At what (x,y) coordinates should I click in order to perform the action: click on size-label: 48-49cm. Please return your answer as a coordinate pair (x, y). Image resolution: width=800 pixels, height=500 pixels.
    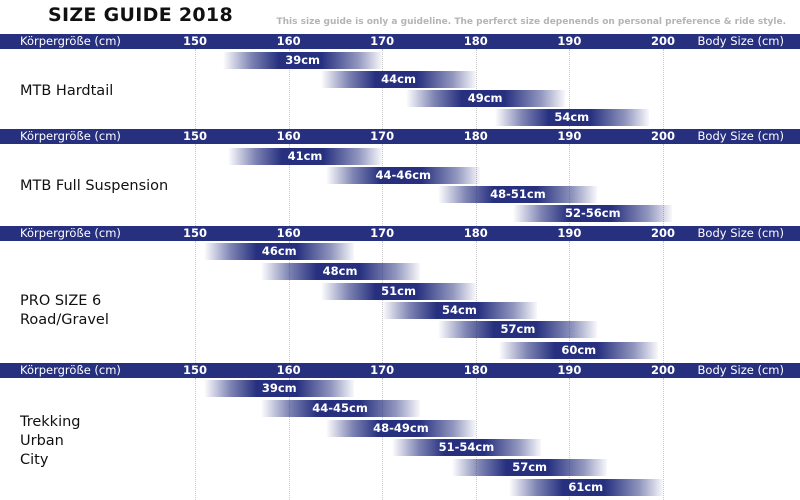
    Looking at the image, I should click on (401, 428).